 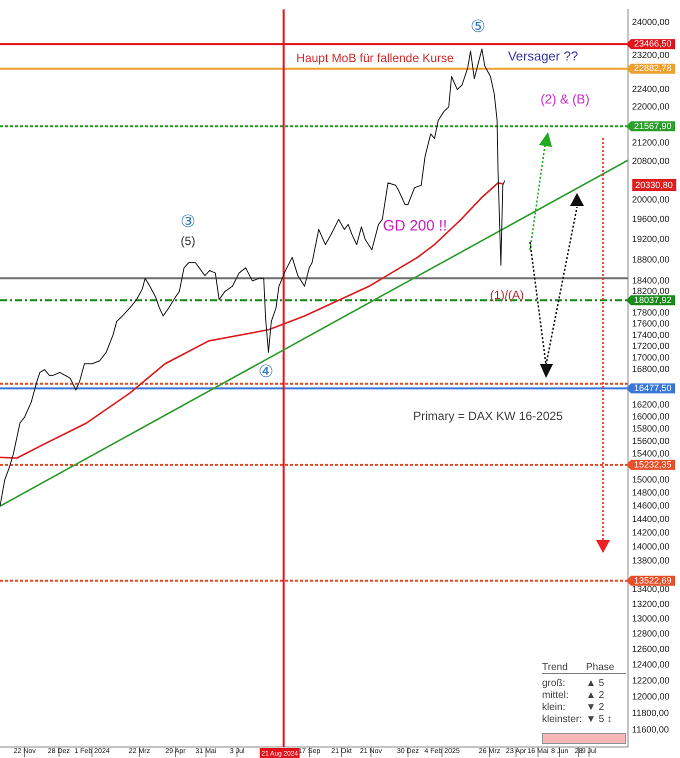 I want to click on ref-line-label: 23466,50, so click(x=653, y=43).